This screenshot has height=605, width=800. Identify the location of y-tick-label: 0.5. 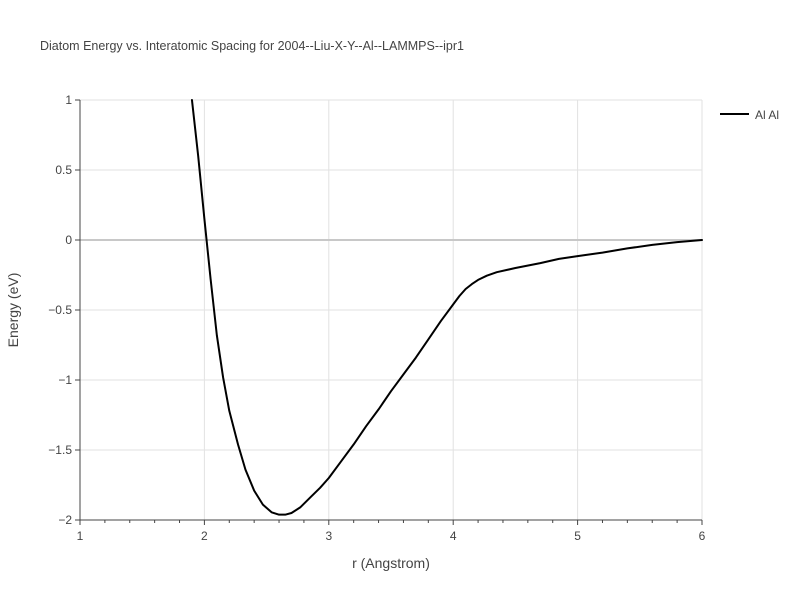
(63, 170).